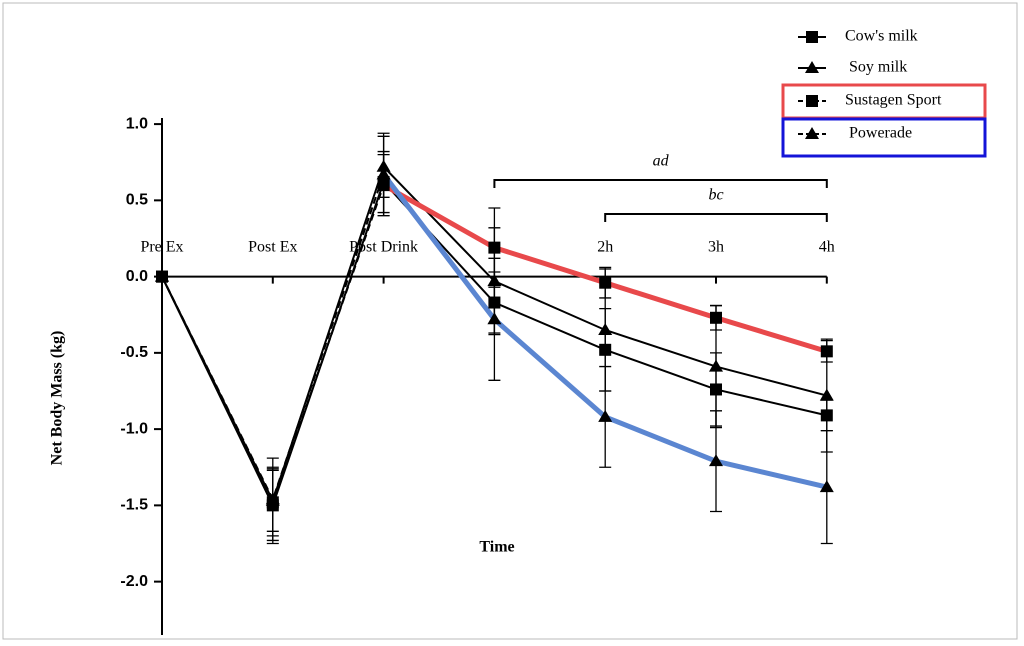  I want to click on x-tick-label: Post Drink, so click(383, 246).